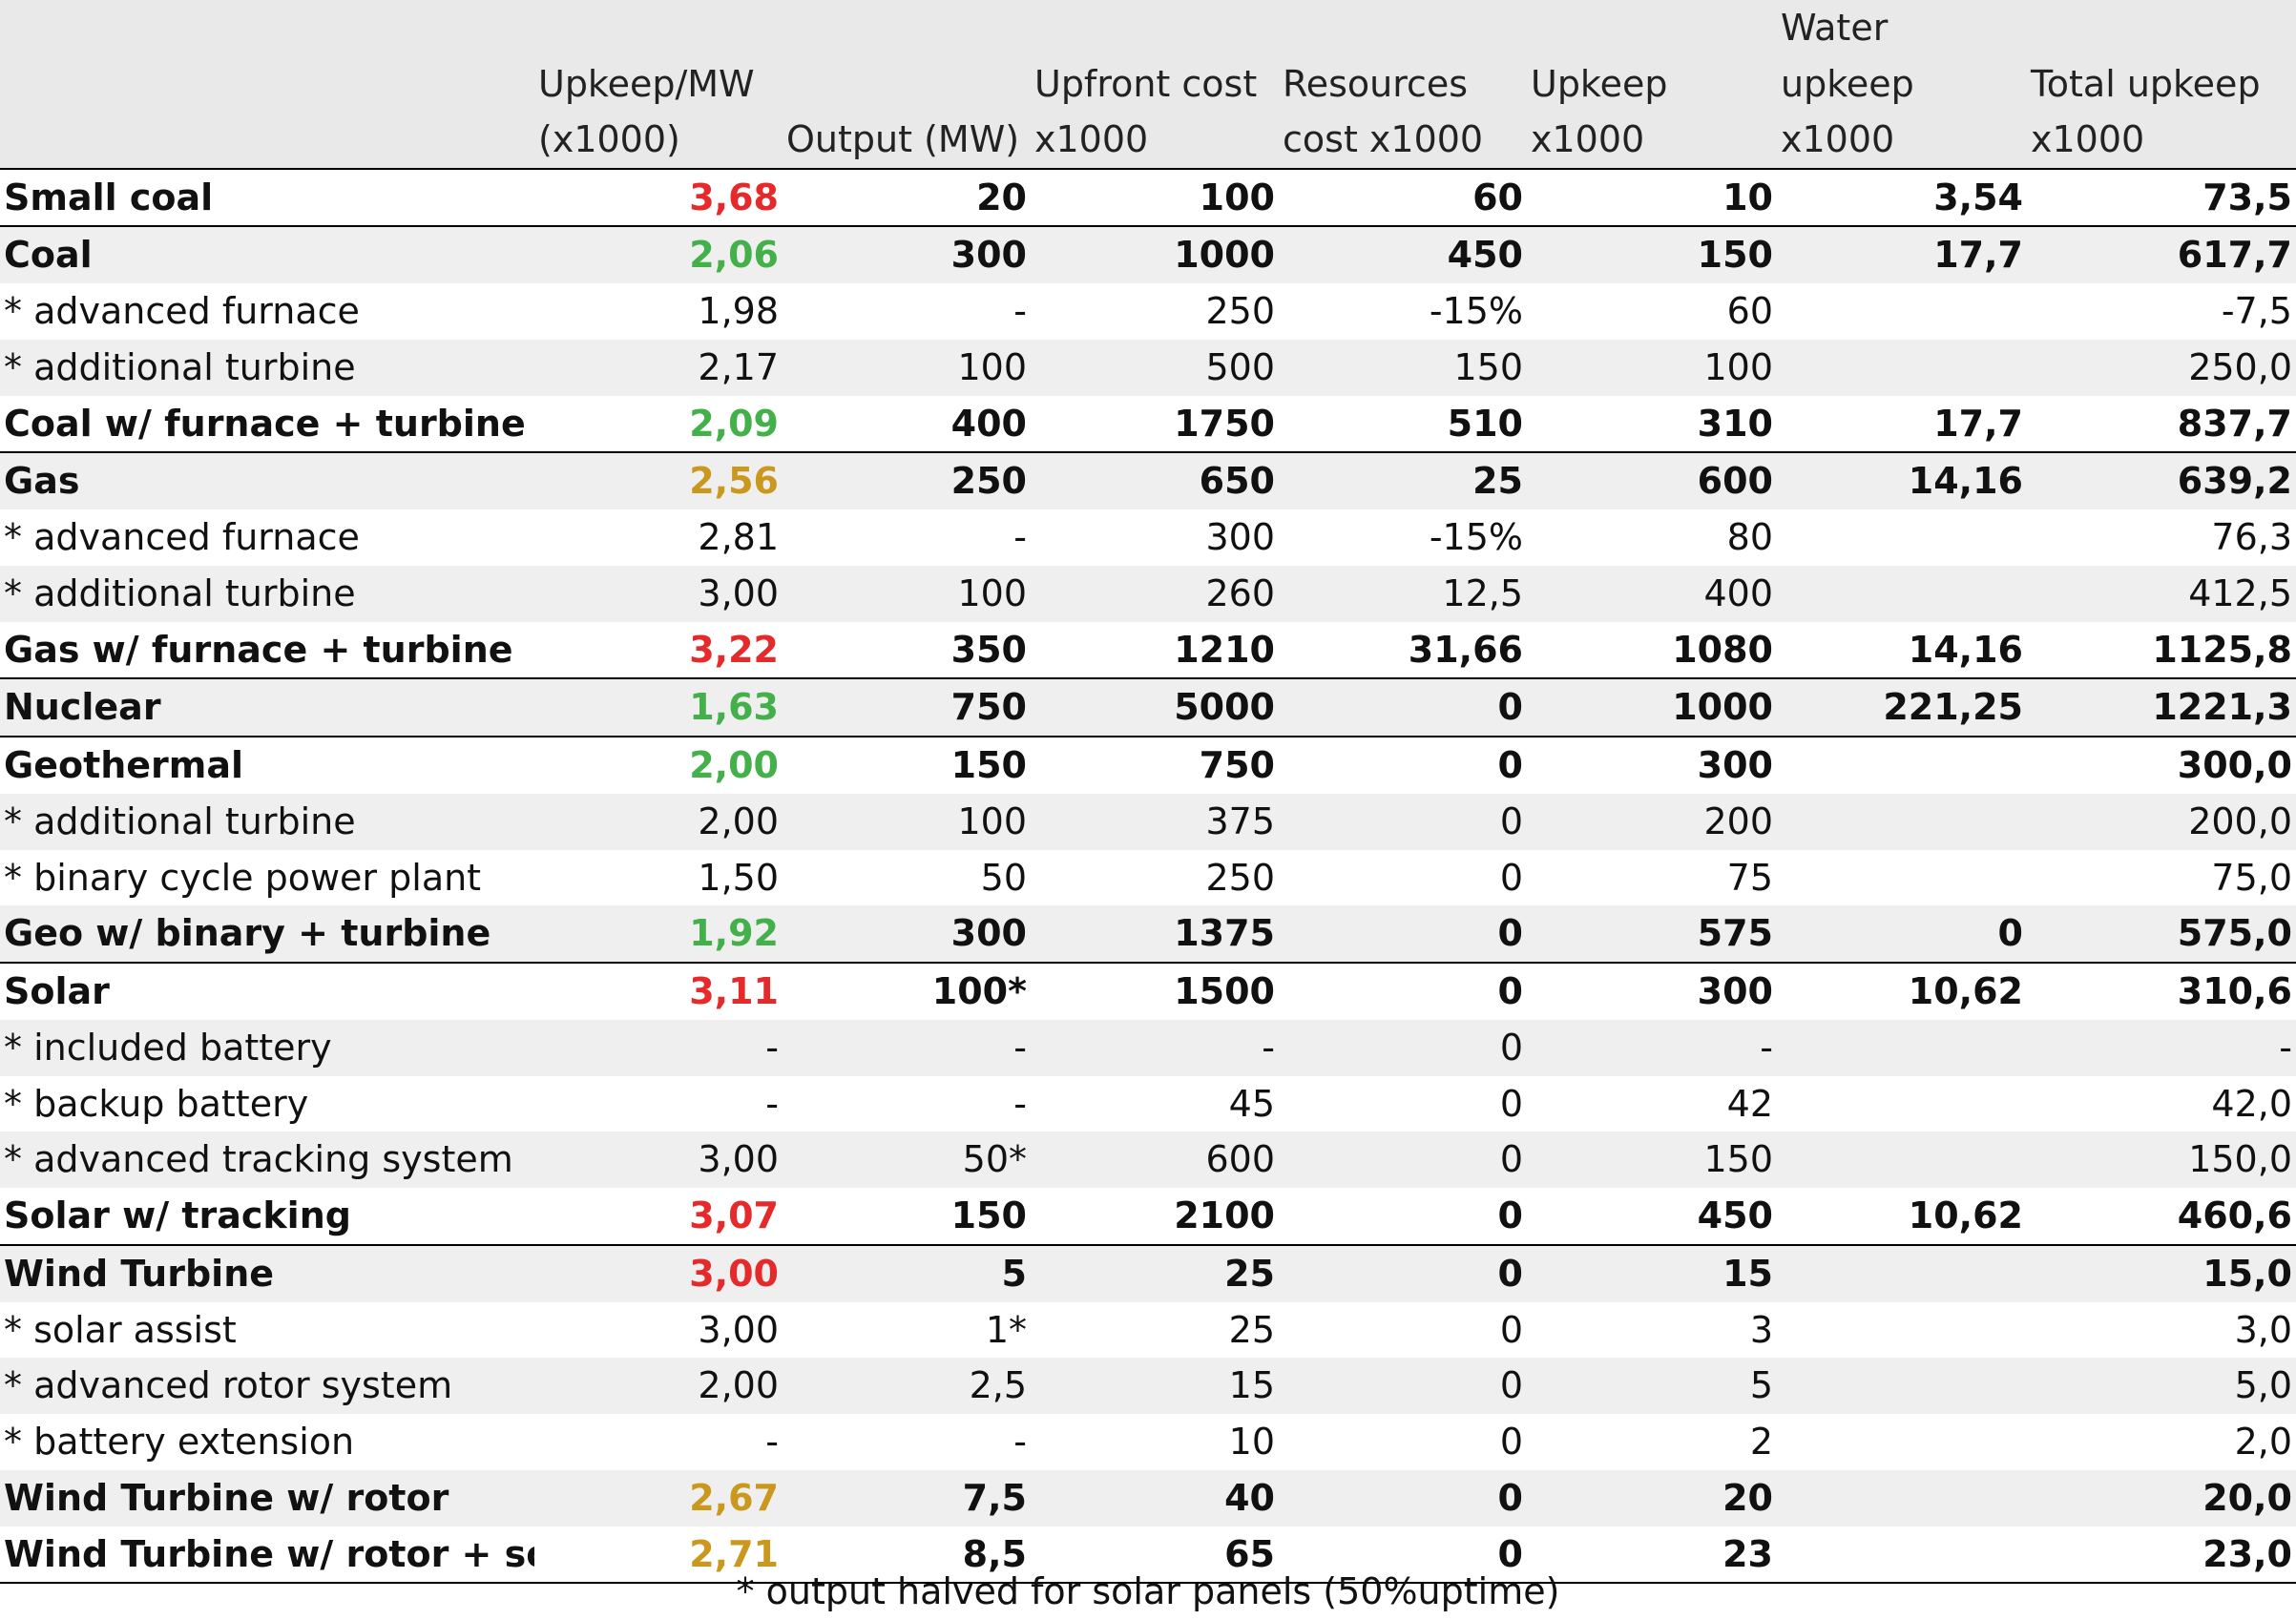  Describe the element at coordinates (1155, 821) in the screenshot. I see `upfront-cost-cell: 375` at that location.